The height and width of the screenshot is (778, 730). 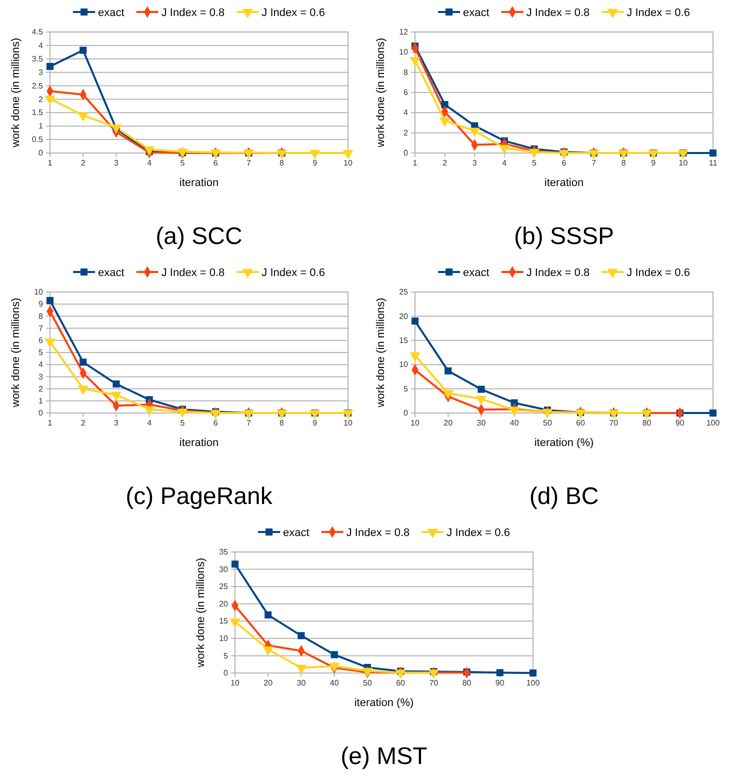 I want to click on text: (c) PageRank, so click(x=200, y=496).